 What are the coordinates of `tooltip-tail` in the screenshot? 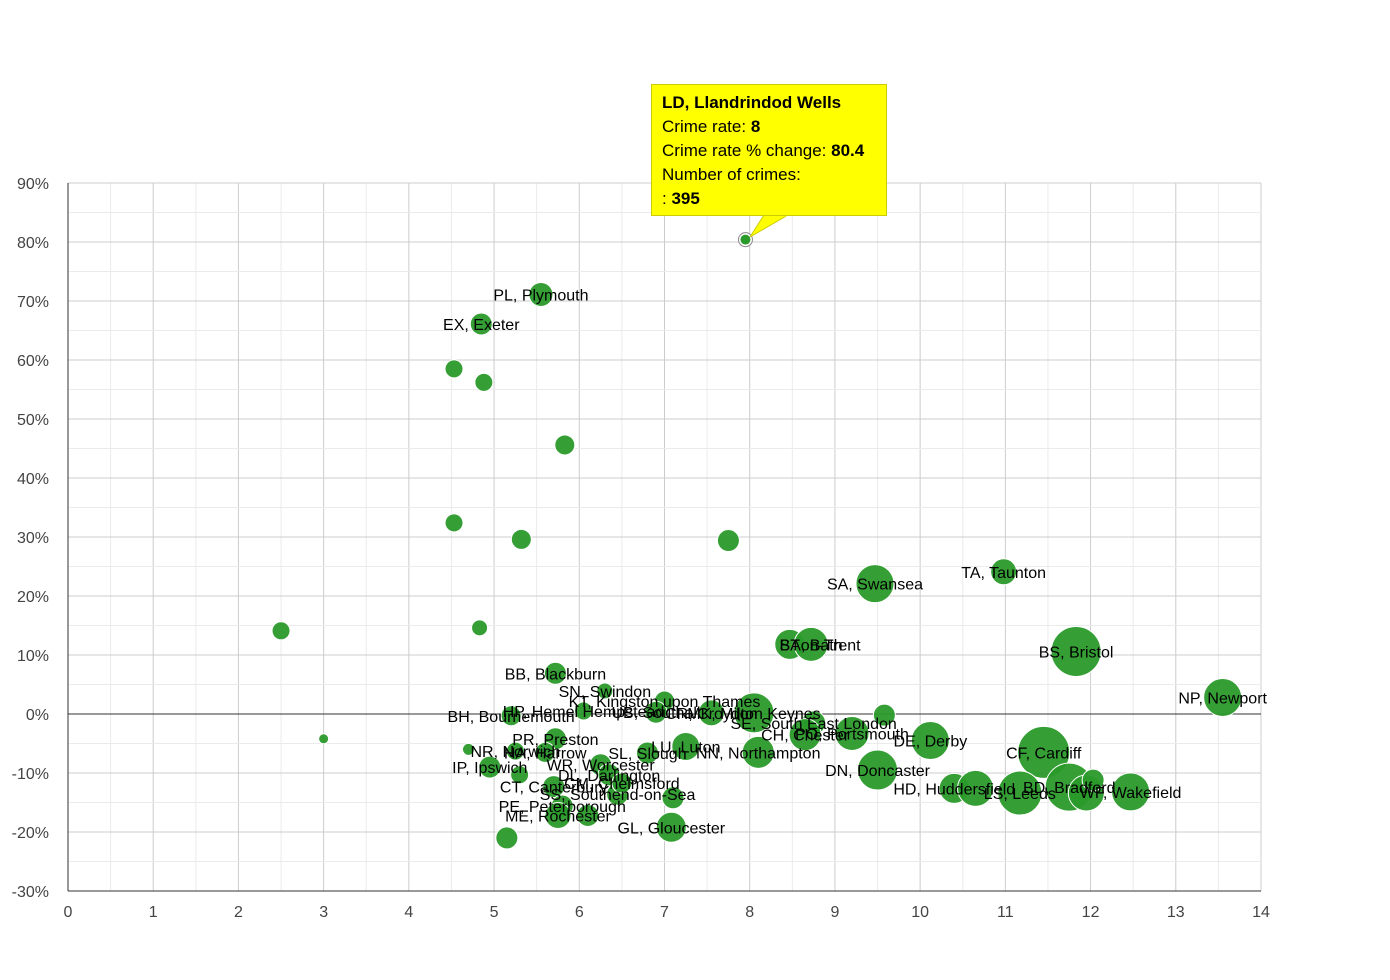 It's located at (769, 226).